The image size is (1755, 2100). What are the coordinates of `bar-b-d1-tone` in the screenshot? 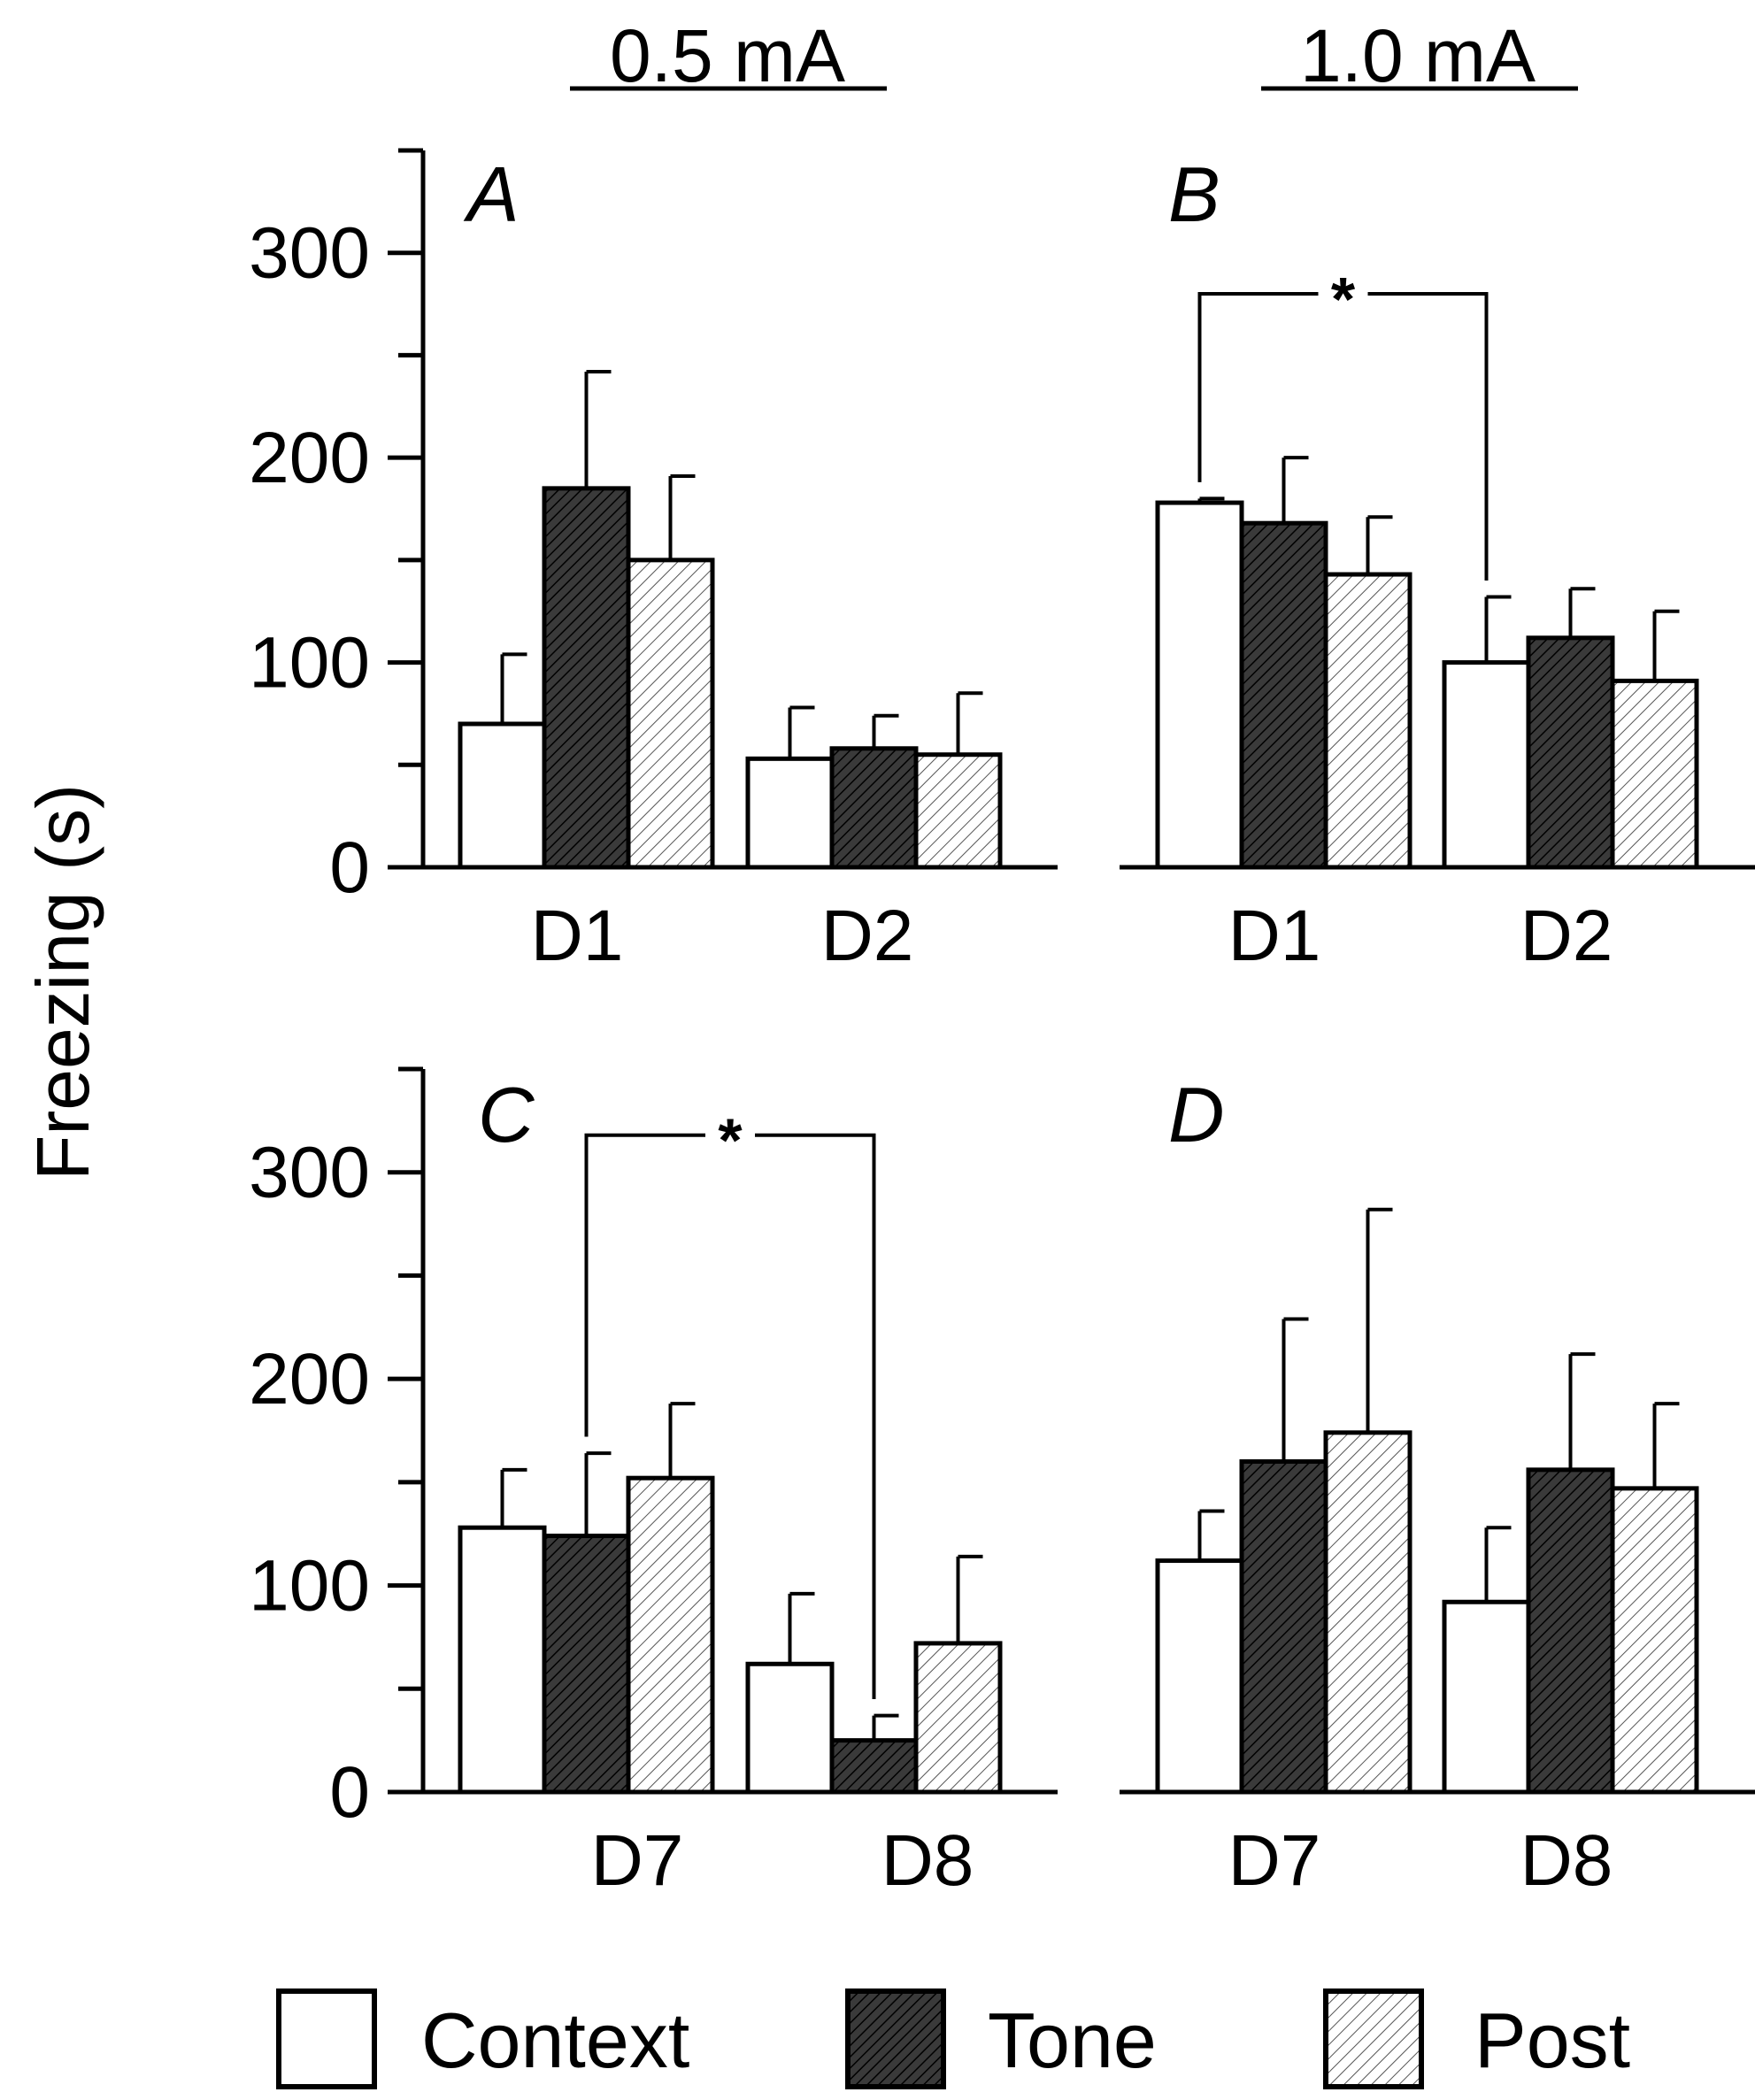 It's located at (1283, 695).